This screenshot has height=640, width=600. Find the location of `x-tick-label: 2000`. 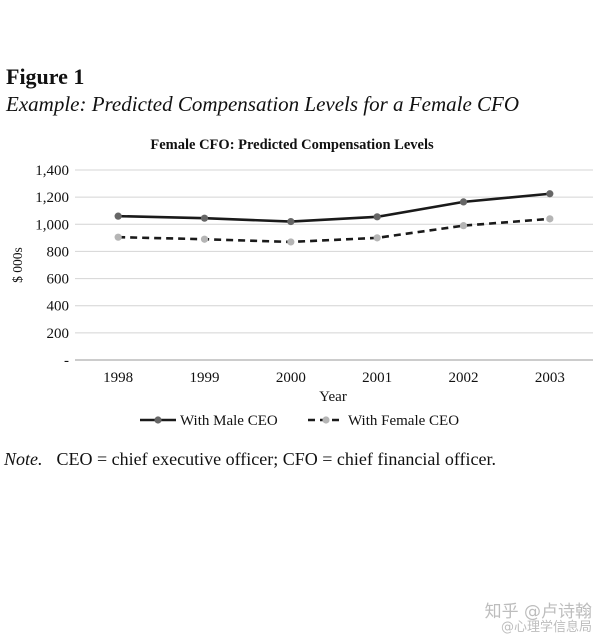

x-tick-label: 2000 is located at coordinates (291, 378).